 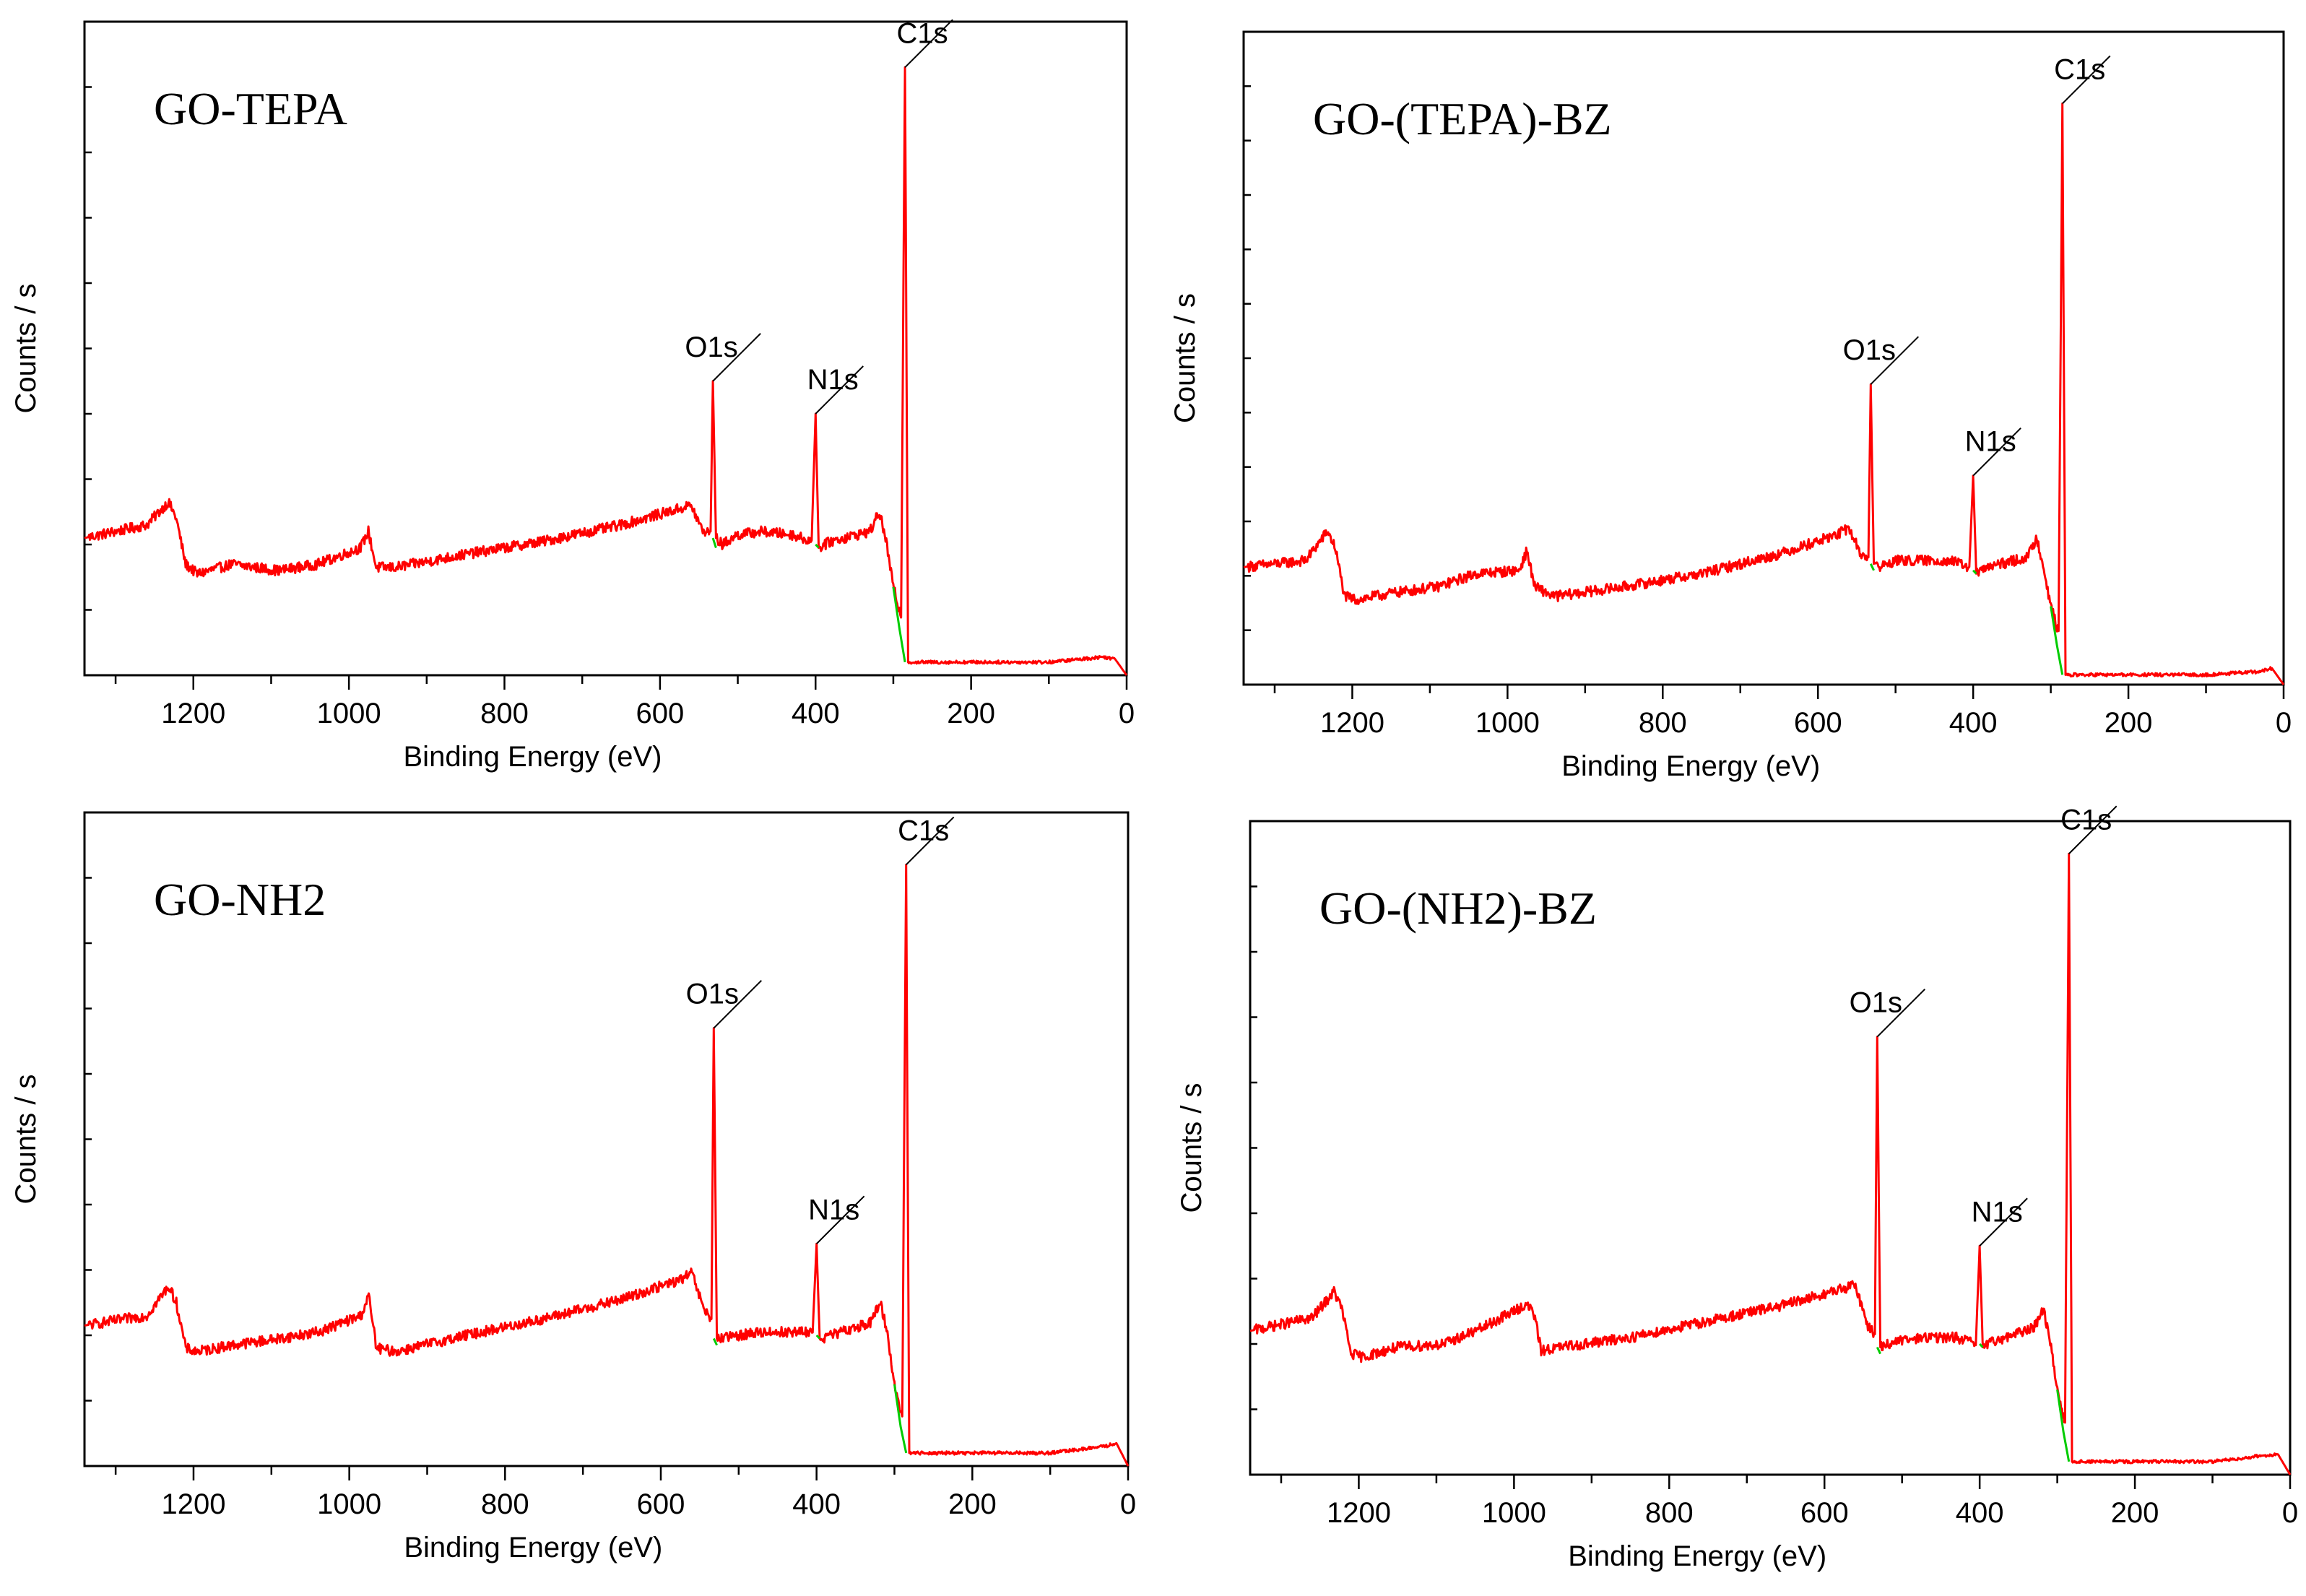 What do you see at coordinates (1463, 118) in the screenshot?
I see `panel-title: GO-(TEPA)-BZ` at bounding box center [1463, 118].